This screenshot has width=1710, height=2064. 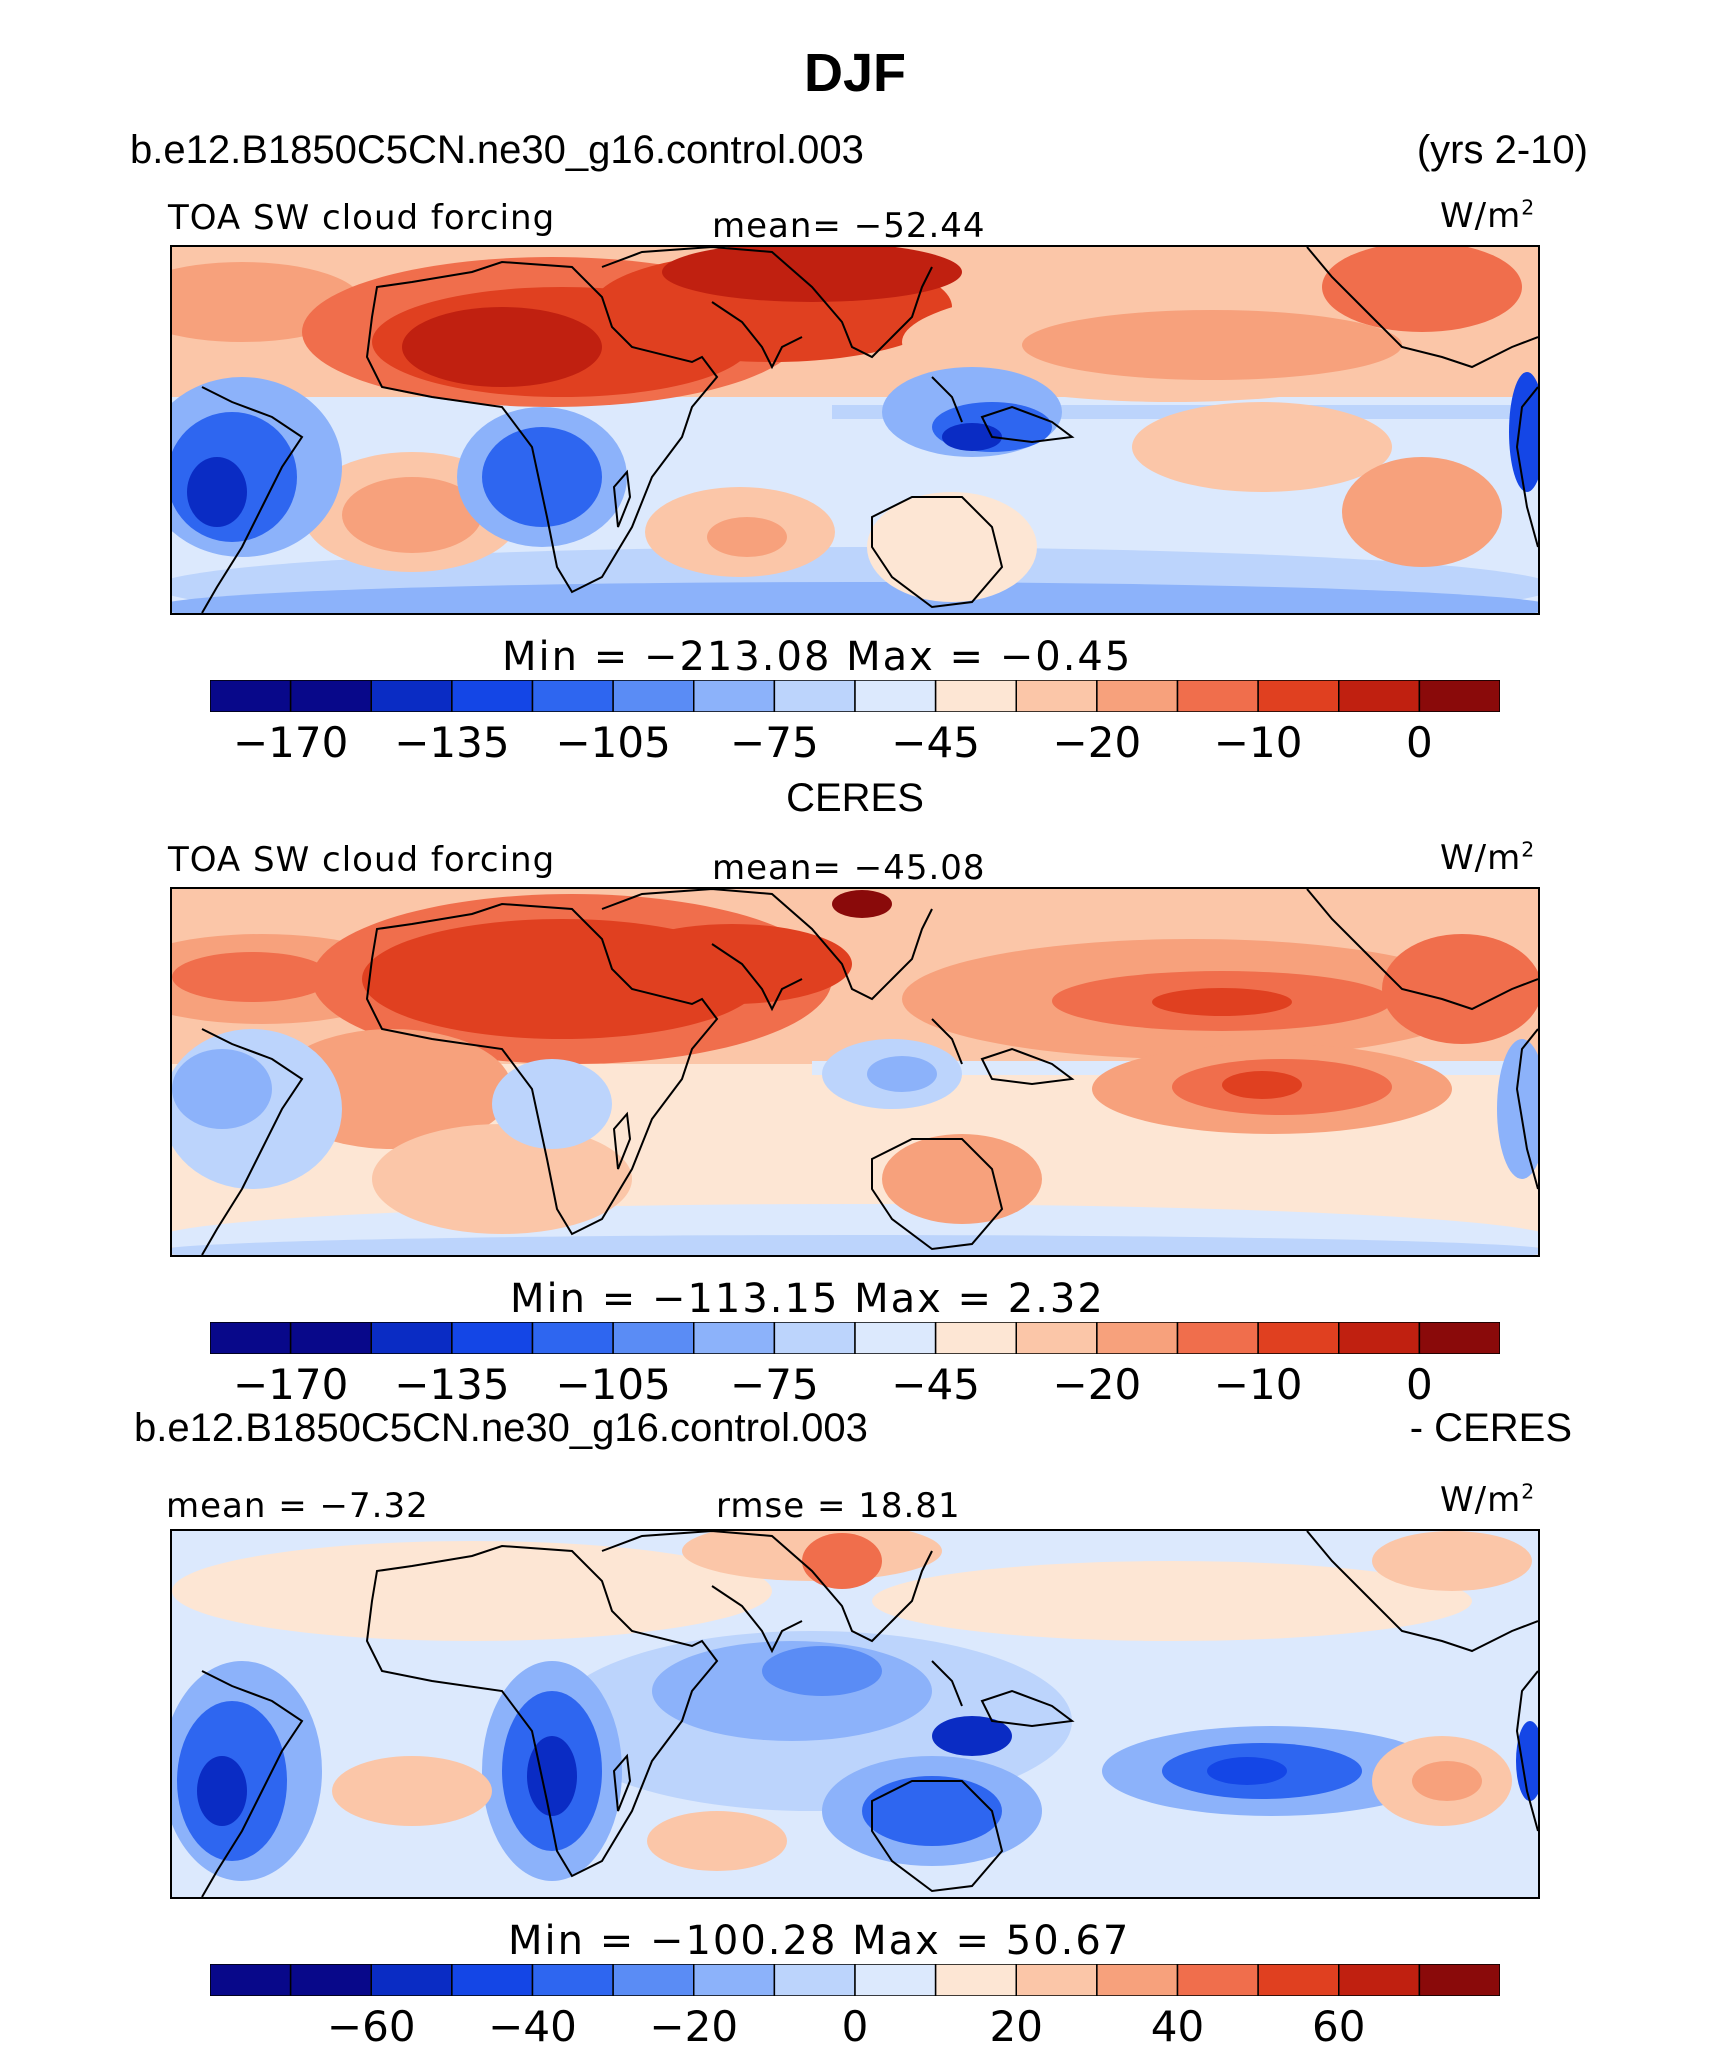 I want to click on colorbar-tick-label: −60, so click(x=371, y=2026).